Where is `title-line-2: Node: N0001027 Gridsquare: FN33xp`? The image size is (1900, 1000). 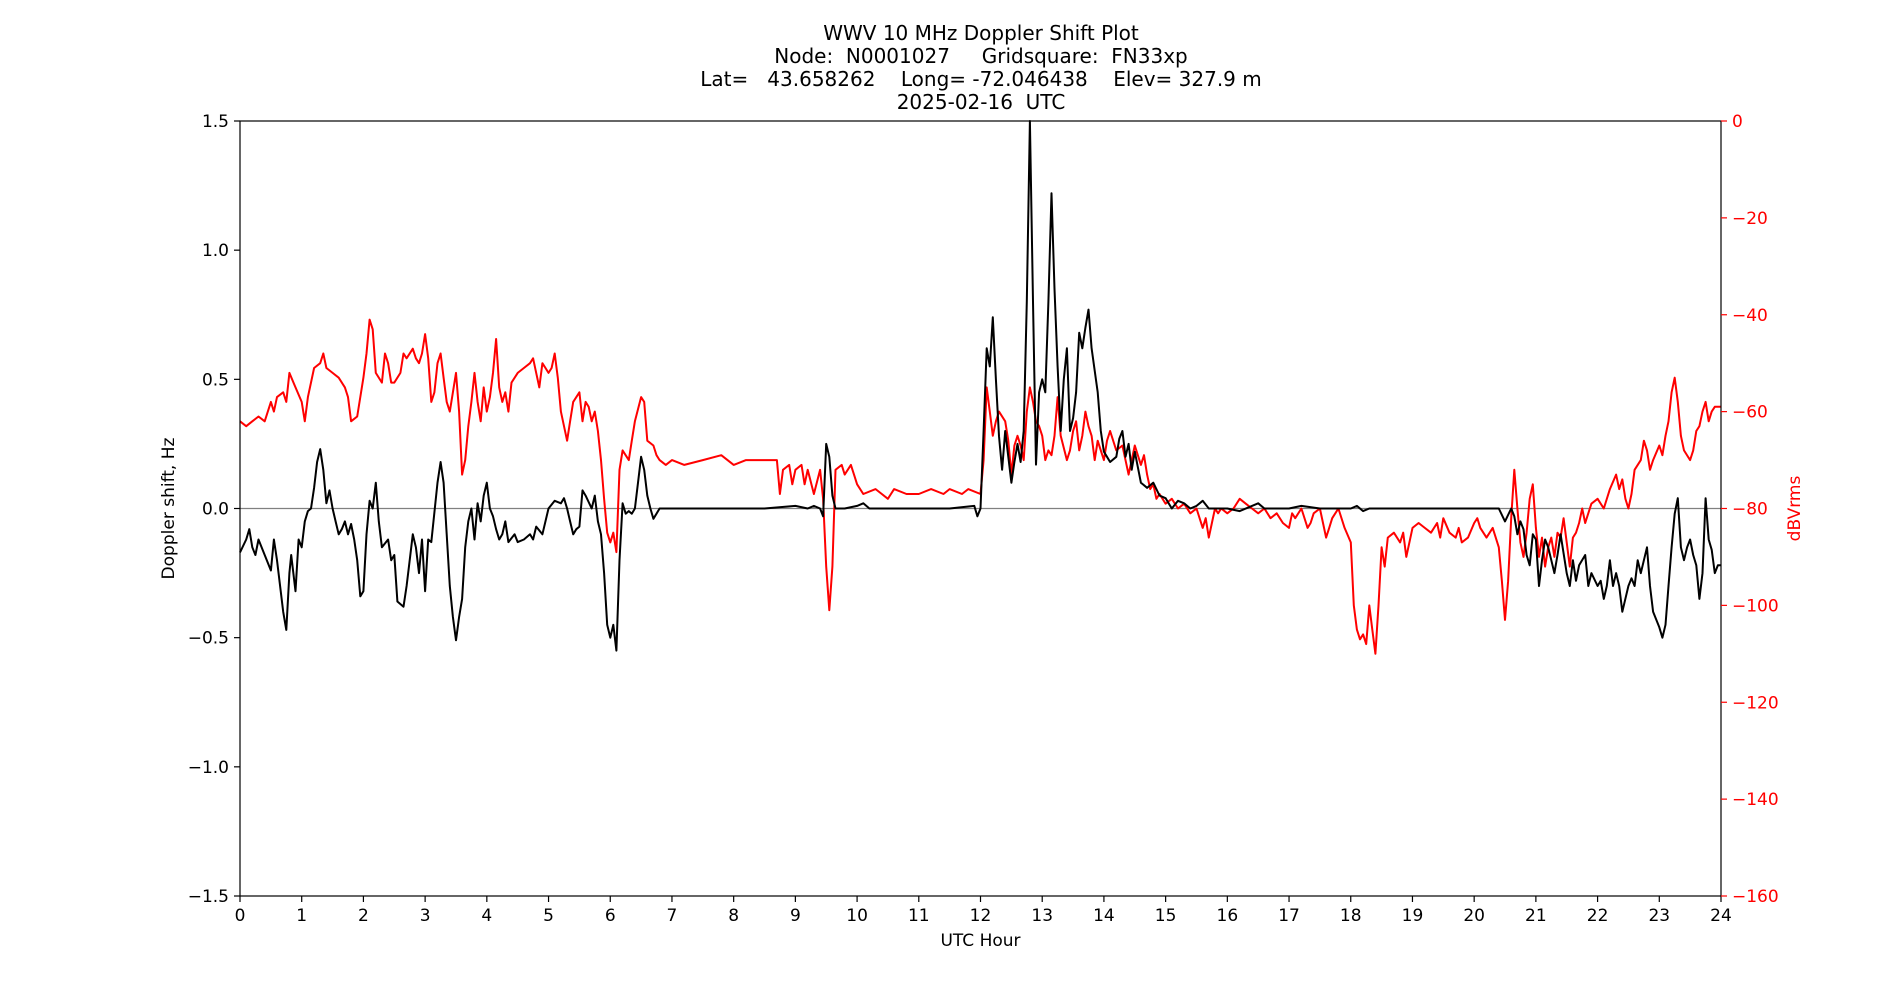
title-line-2: Node: N0001027 Gridsquare: FN33xp is located at coordinates (981, 56).